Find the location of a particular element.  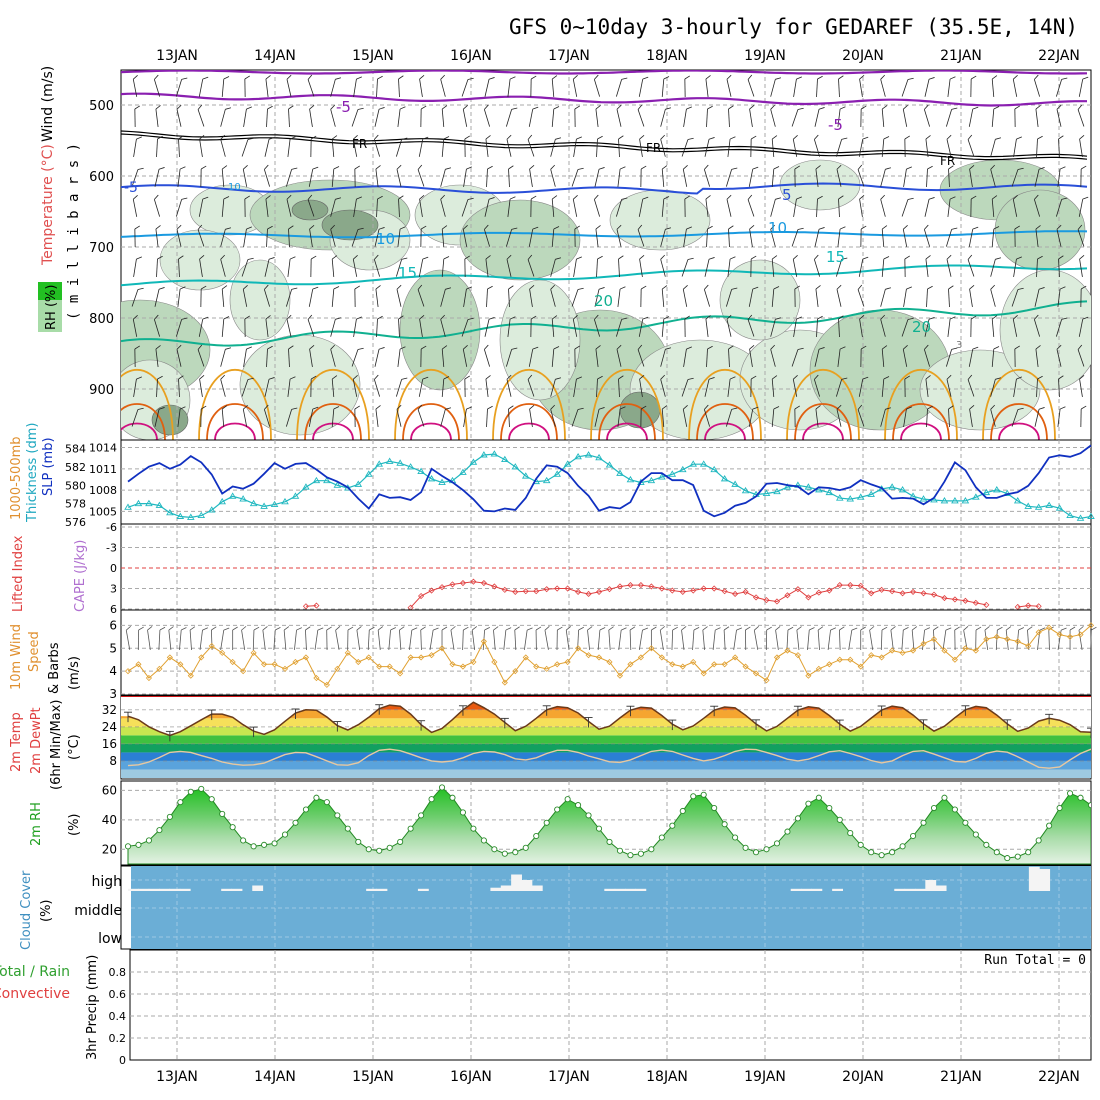

temp-tick-label: 8 is located at coordinates (113, 761).